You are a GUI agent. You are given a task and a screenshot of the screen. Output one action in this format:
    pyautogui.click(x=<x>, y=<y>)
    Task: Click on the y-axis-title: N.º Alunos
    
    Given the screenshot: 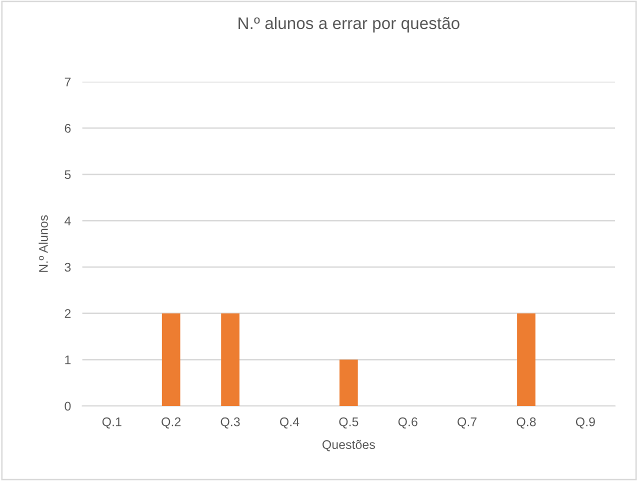 What is the action you would take?
    pyautogui.click(x=43, y=243)
    